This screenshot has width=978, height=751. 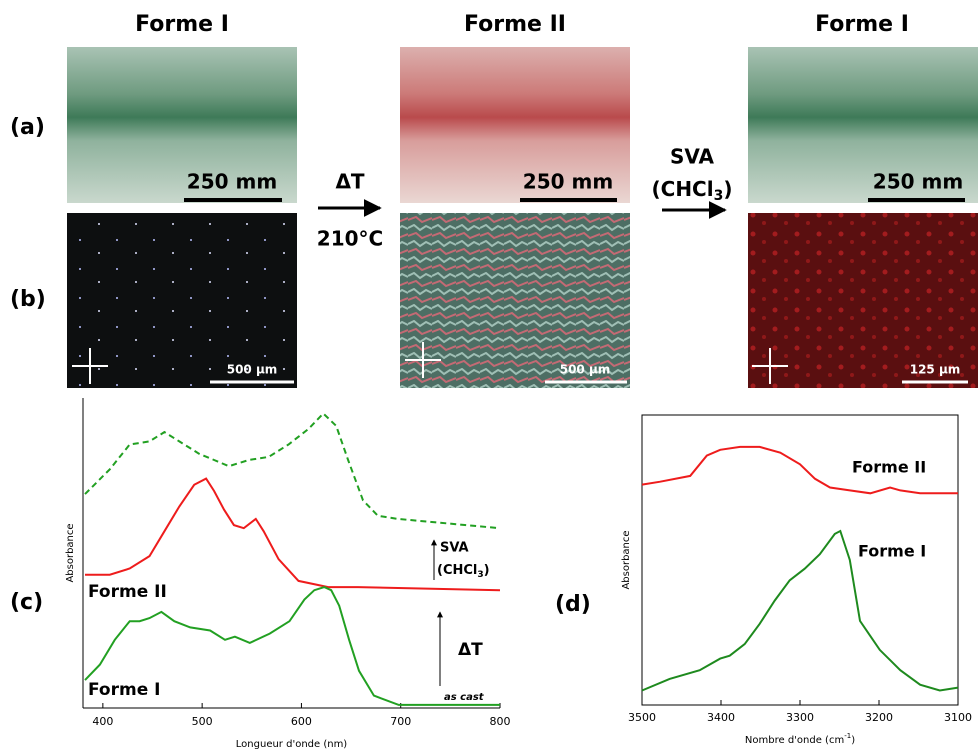 I want to click on polarizer-icon, so click(x=430, y=363).